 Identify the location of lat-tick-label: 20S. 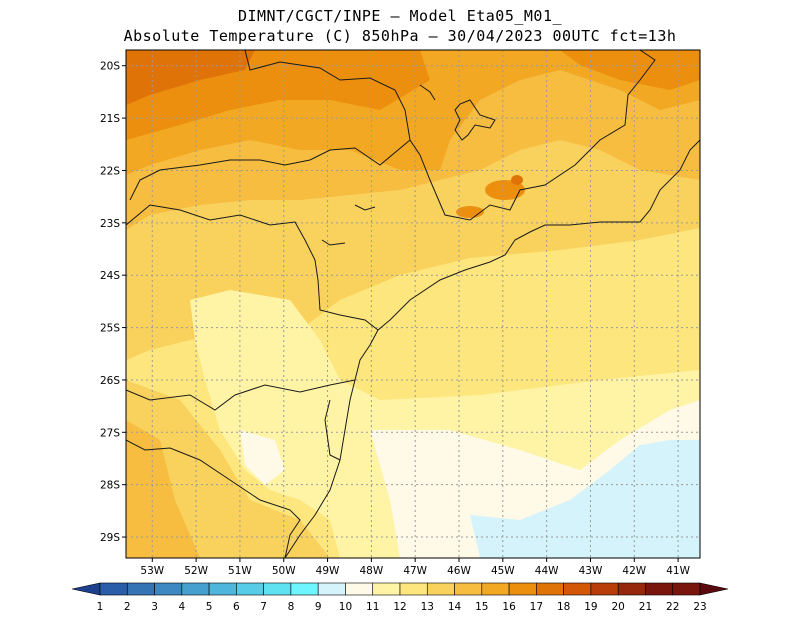
(110, 67).